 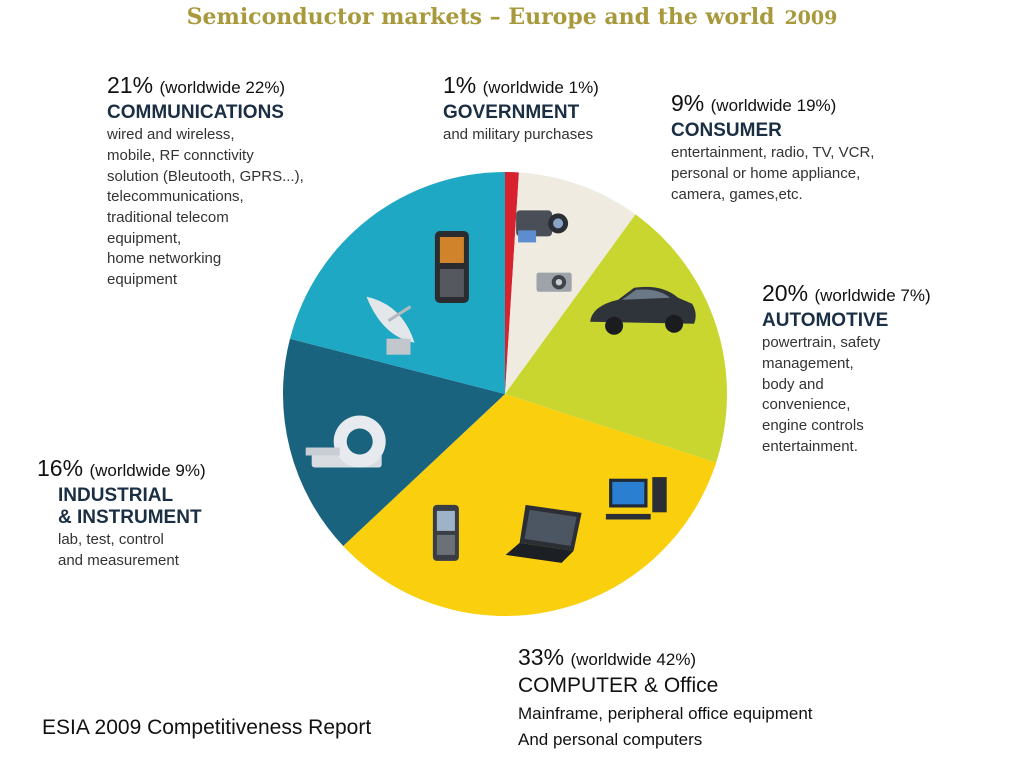 What do you see at coordinates (542, 226) in the screenshot?
I see `camcorder-icon` at bounding box center [542, 226].